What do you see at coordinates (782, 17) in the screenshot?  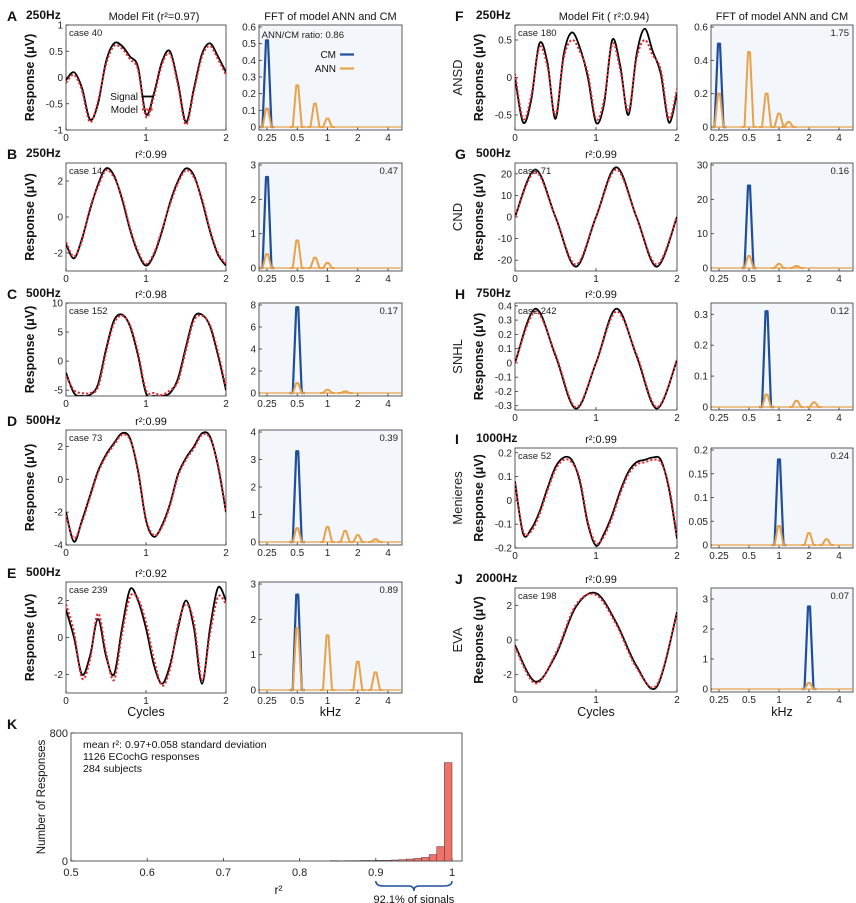 I see `fft-header-f: FFT of model ANN and CM` at bounding box center [782, 17].